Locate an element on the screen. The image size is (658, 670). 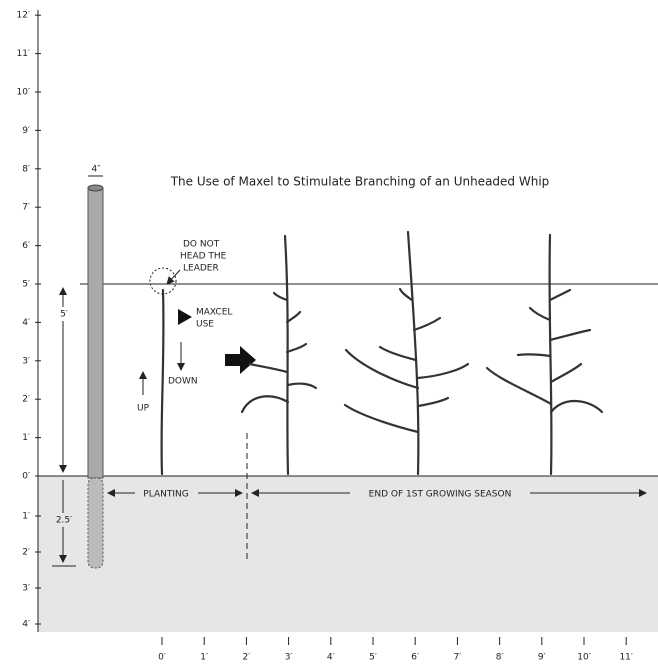
season-label: END OF 1ST GROWING SEASON is located at coordinates (440, 495).